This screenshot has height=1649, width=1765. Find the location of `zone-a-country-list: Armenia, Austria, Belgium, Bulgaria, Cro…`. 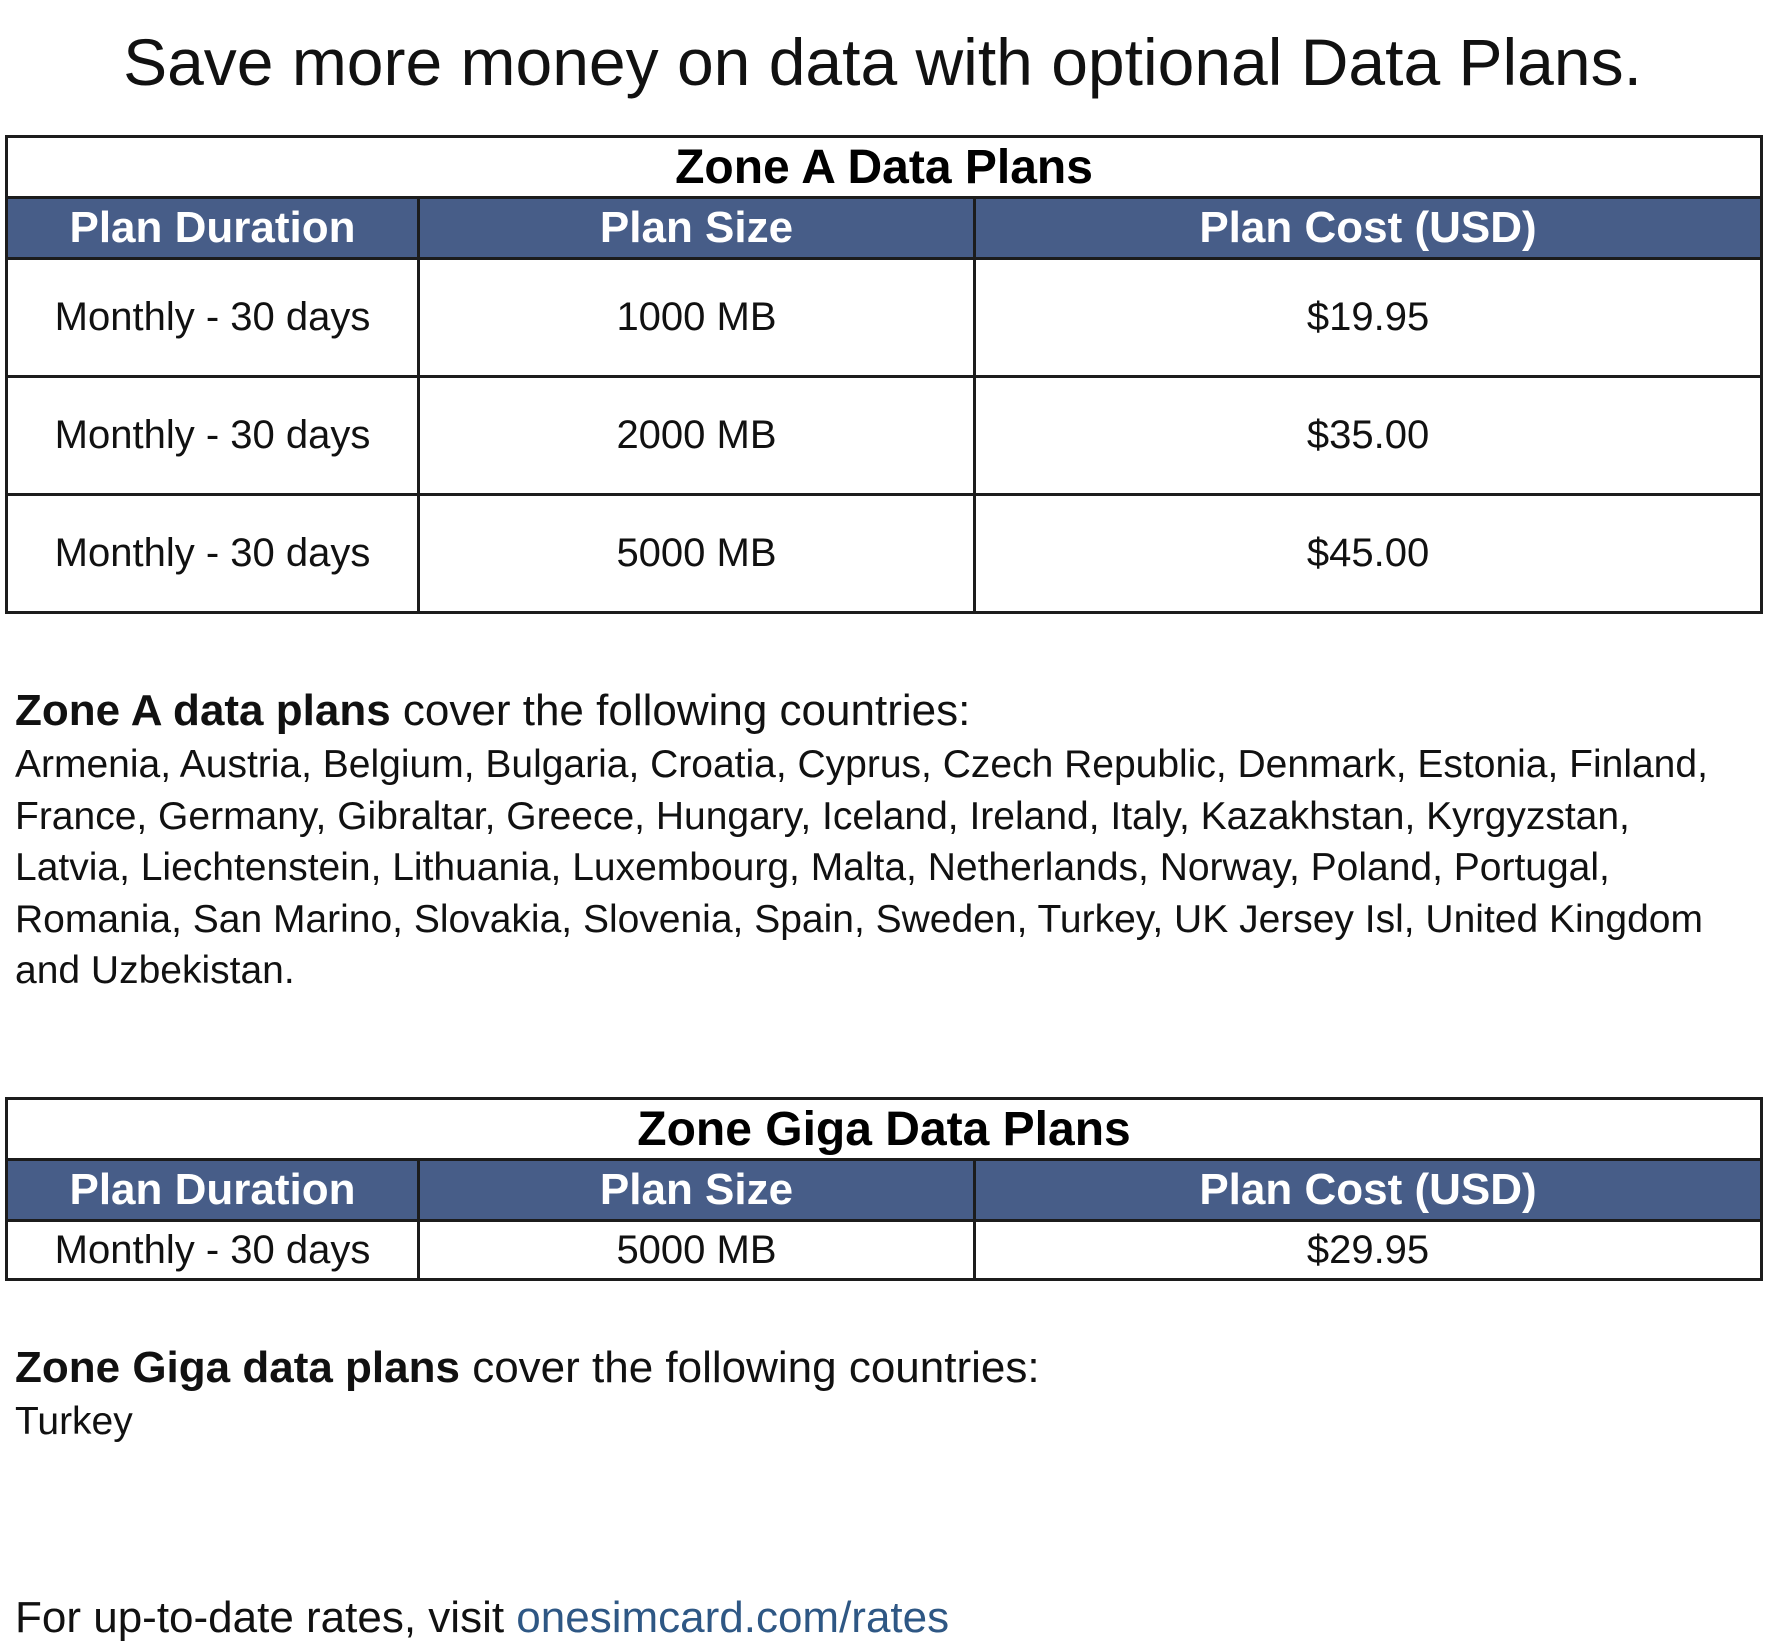

zone-a-country-list: Armenia, Austria, Belgium, Bulgaria, Cro… is located at coordinates (861, 867).